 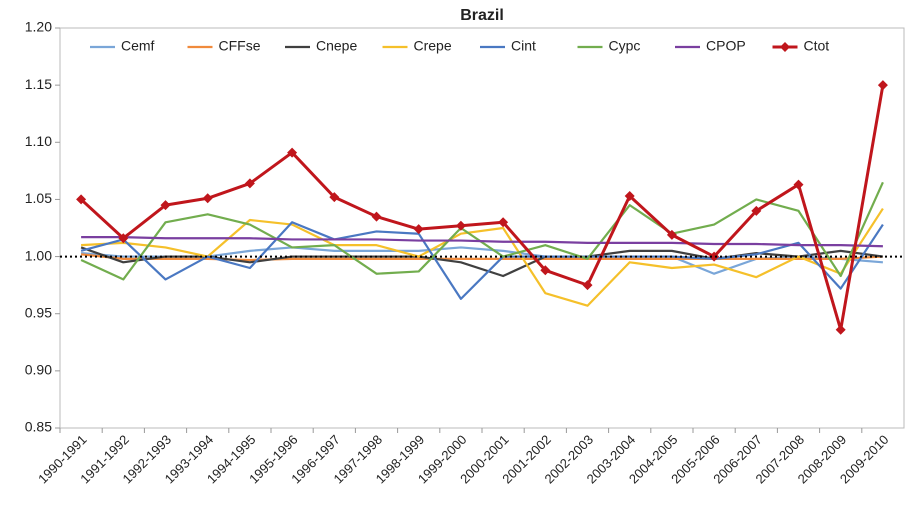 I want to click on legend-label: CFFse, so click(x=240, y=46).